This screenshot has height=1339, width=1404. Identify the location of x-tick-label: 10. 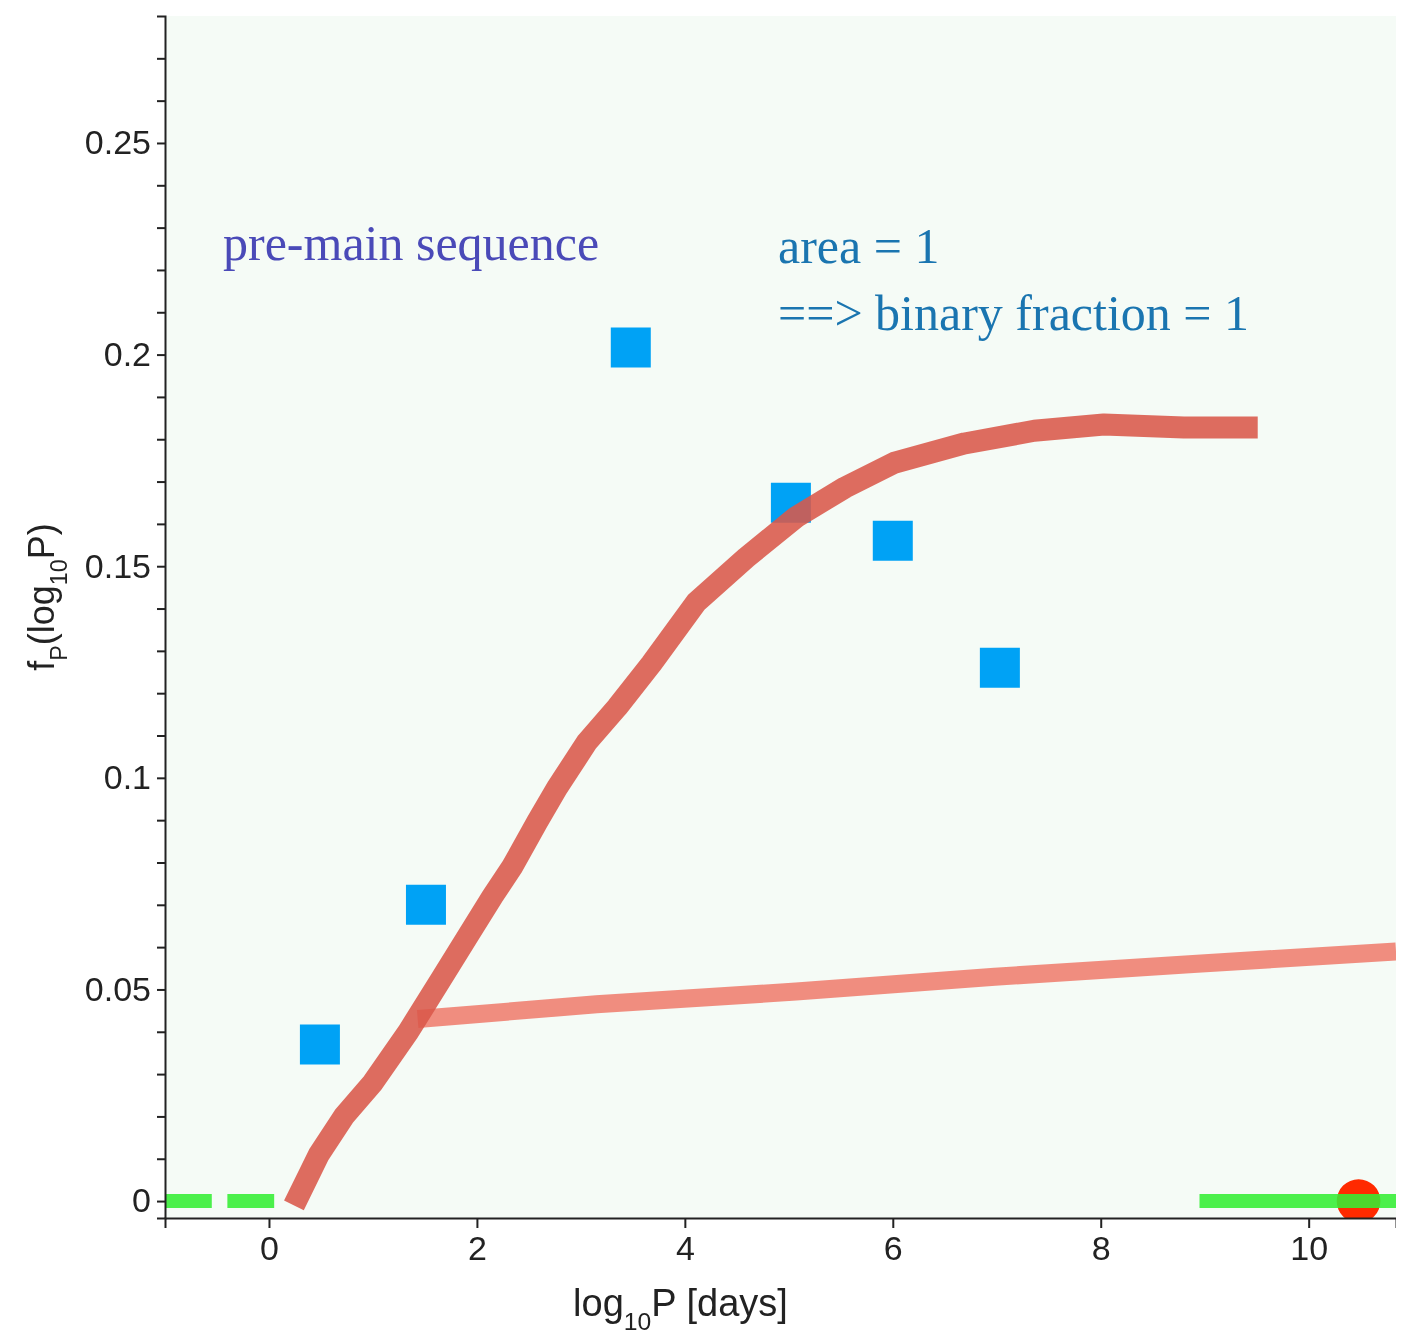
(1309, 1248).